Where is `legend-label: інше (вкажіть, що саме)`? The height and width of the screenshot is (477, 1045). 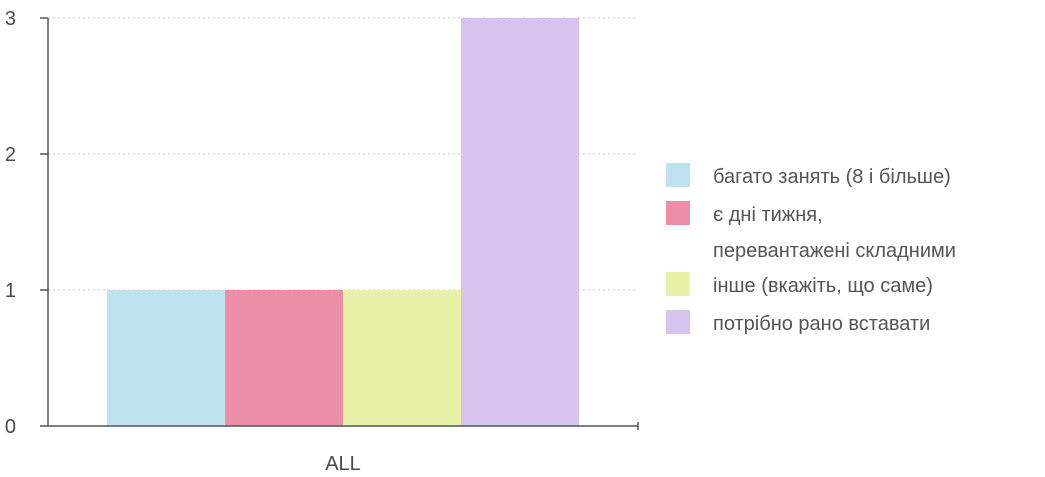 legend-label: інше (вкажіть, що саме) is located at coordinates (823, 286).